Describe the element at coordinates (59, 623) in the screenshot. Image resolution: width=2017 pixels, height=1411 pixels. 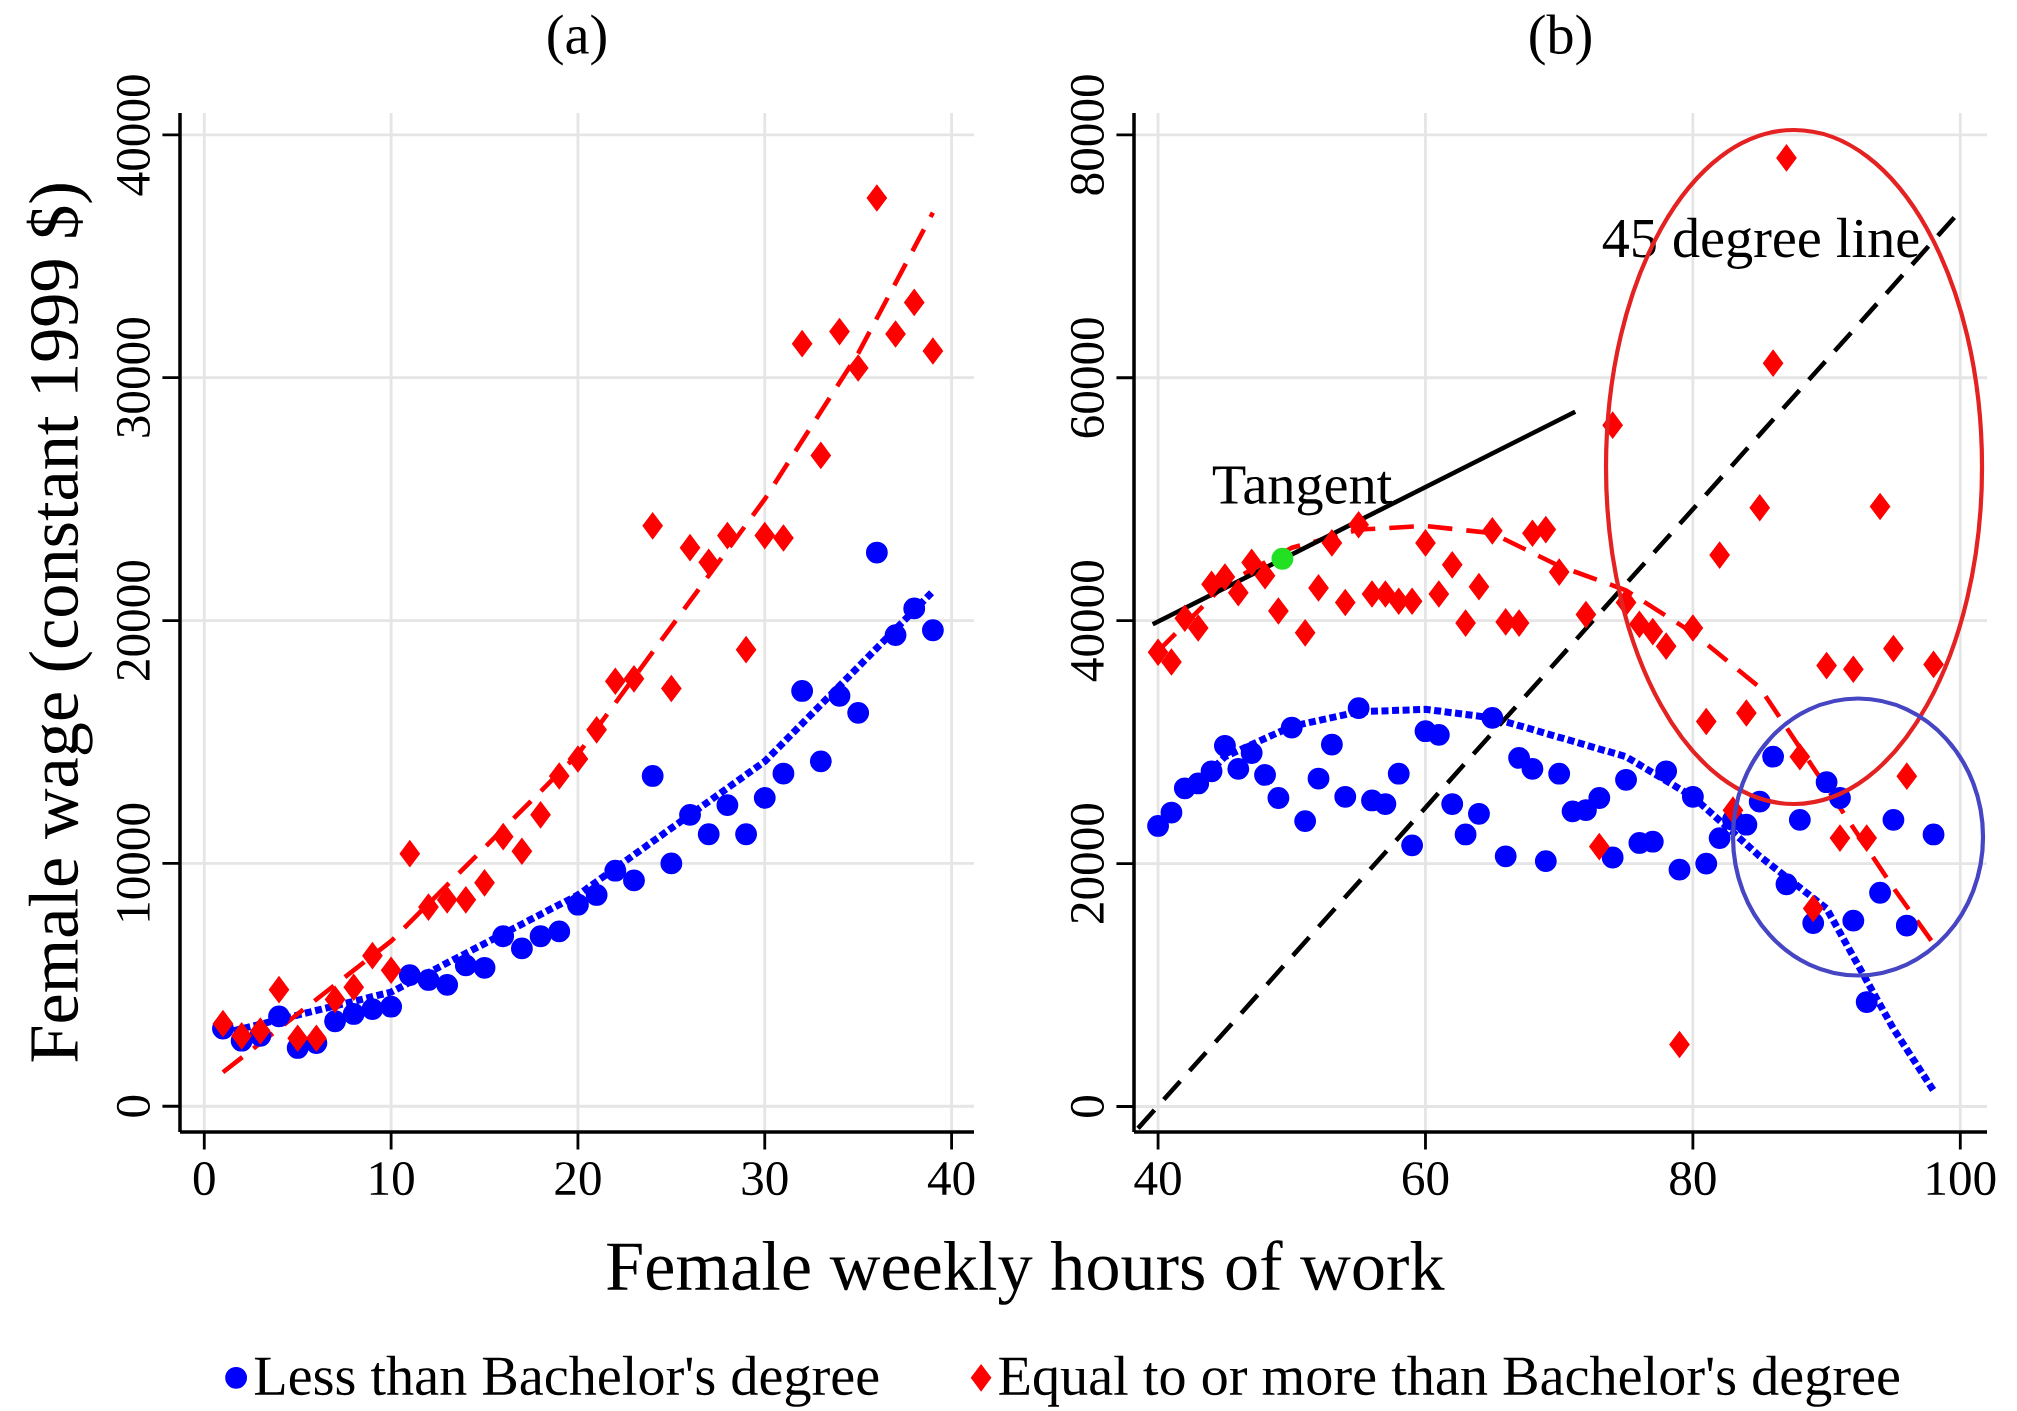
I see `y-axis-title: Female wage (constant 1999 $)` at that location.